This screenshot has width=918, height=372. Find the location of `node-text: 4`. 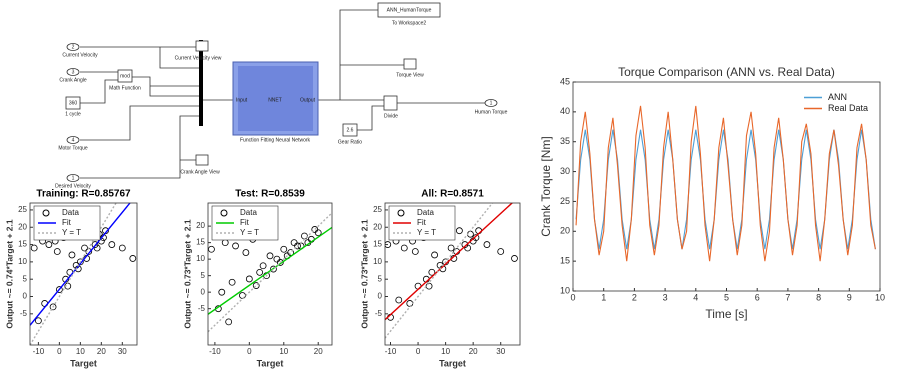

node-text: 4 is located at coordinates (73, 140).